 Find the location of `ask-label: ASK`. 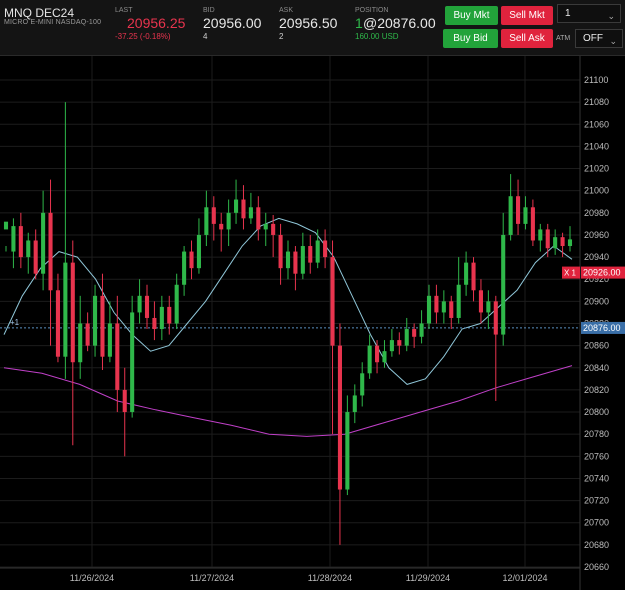

ask-label: ASK is located at coordinates (286, 10).